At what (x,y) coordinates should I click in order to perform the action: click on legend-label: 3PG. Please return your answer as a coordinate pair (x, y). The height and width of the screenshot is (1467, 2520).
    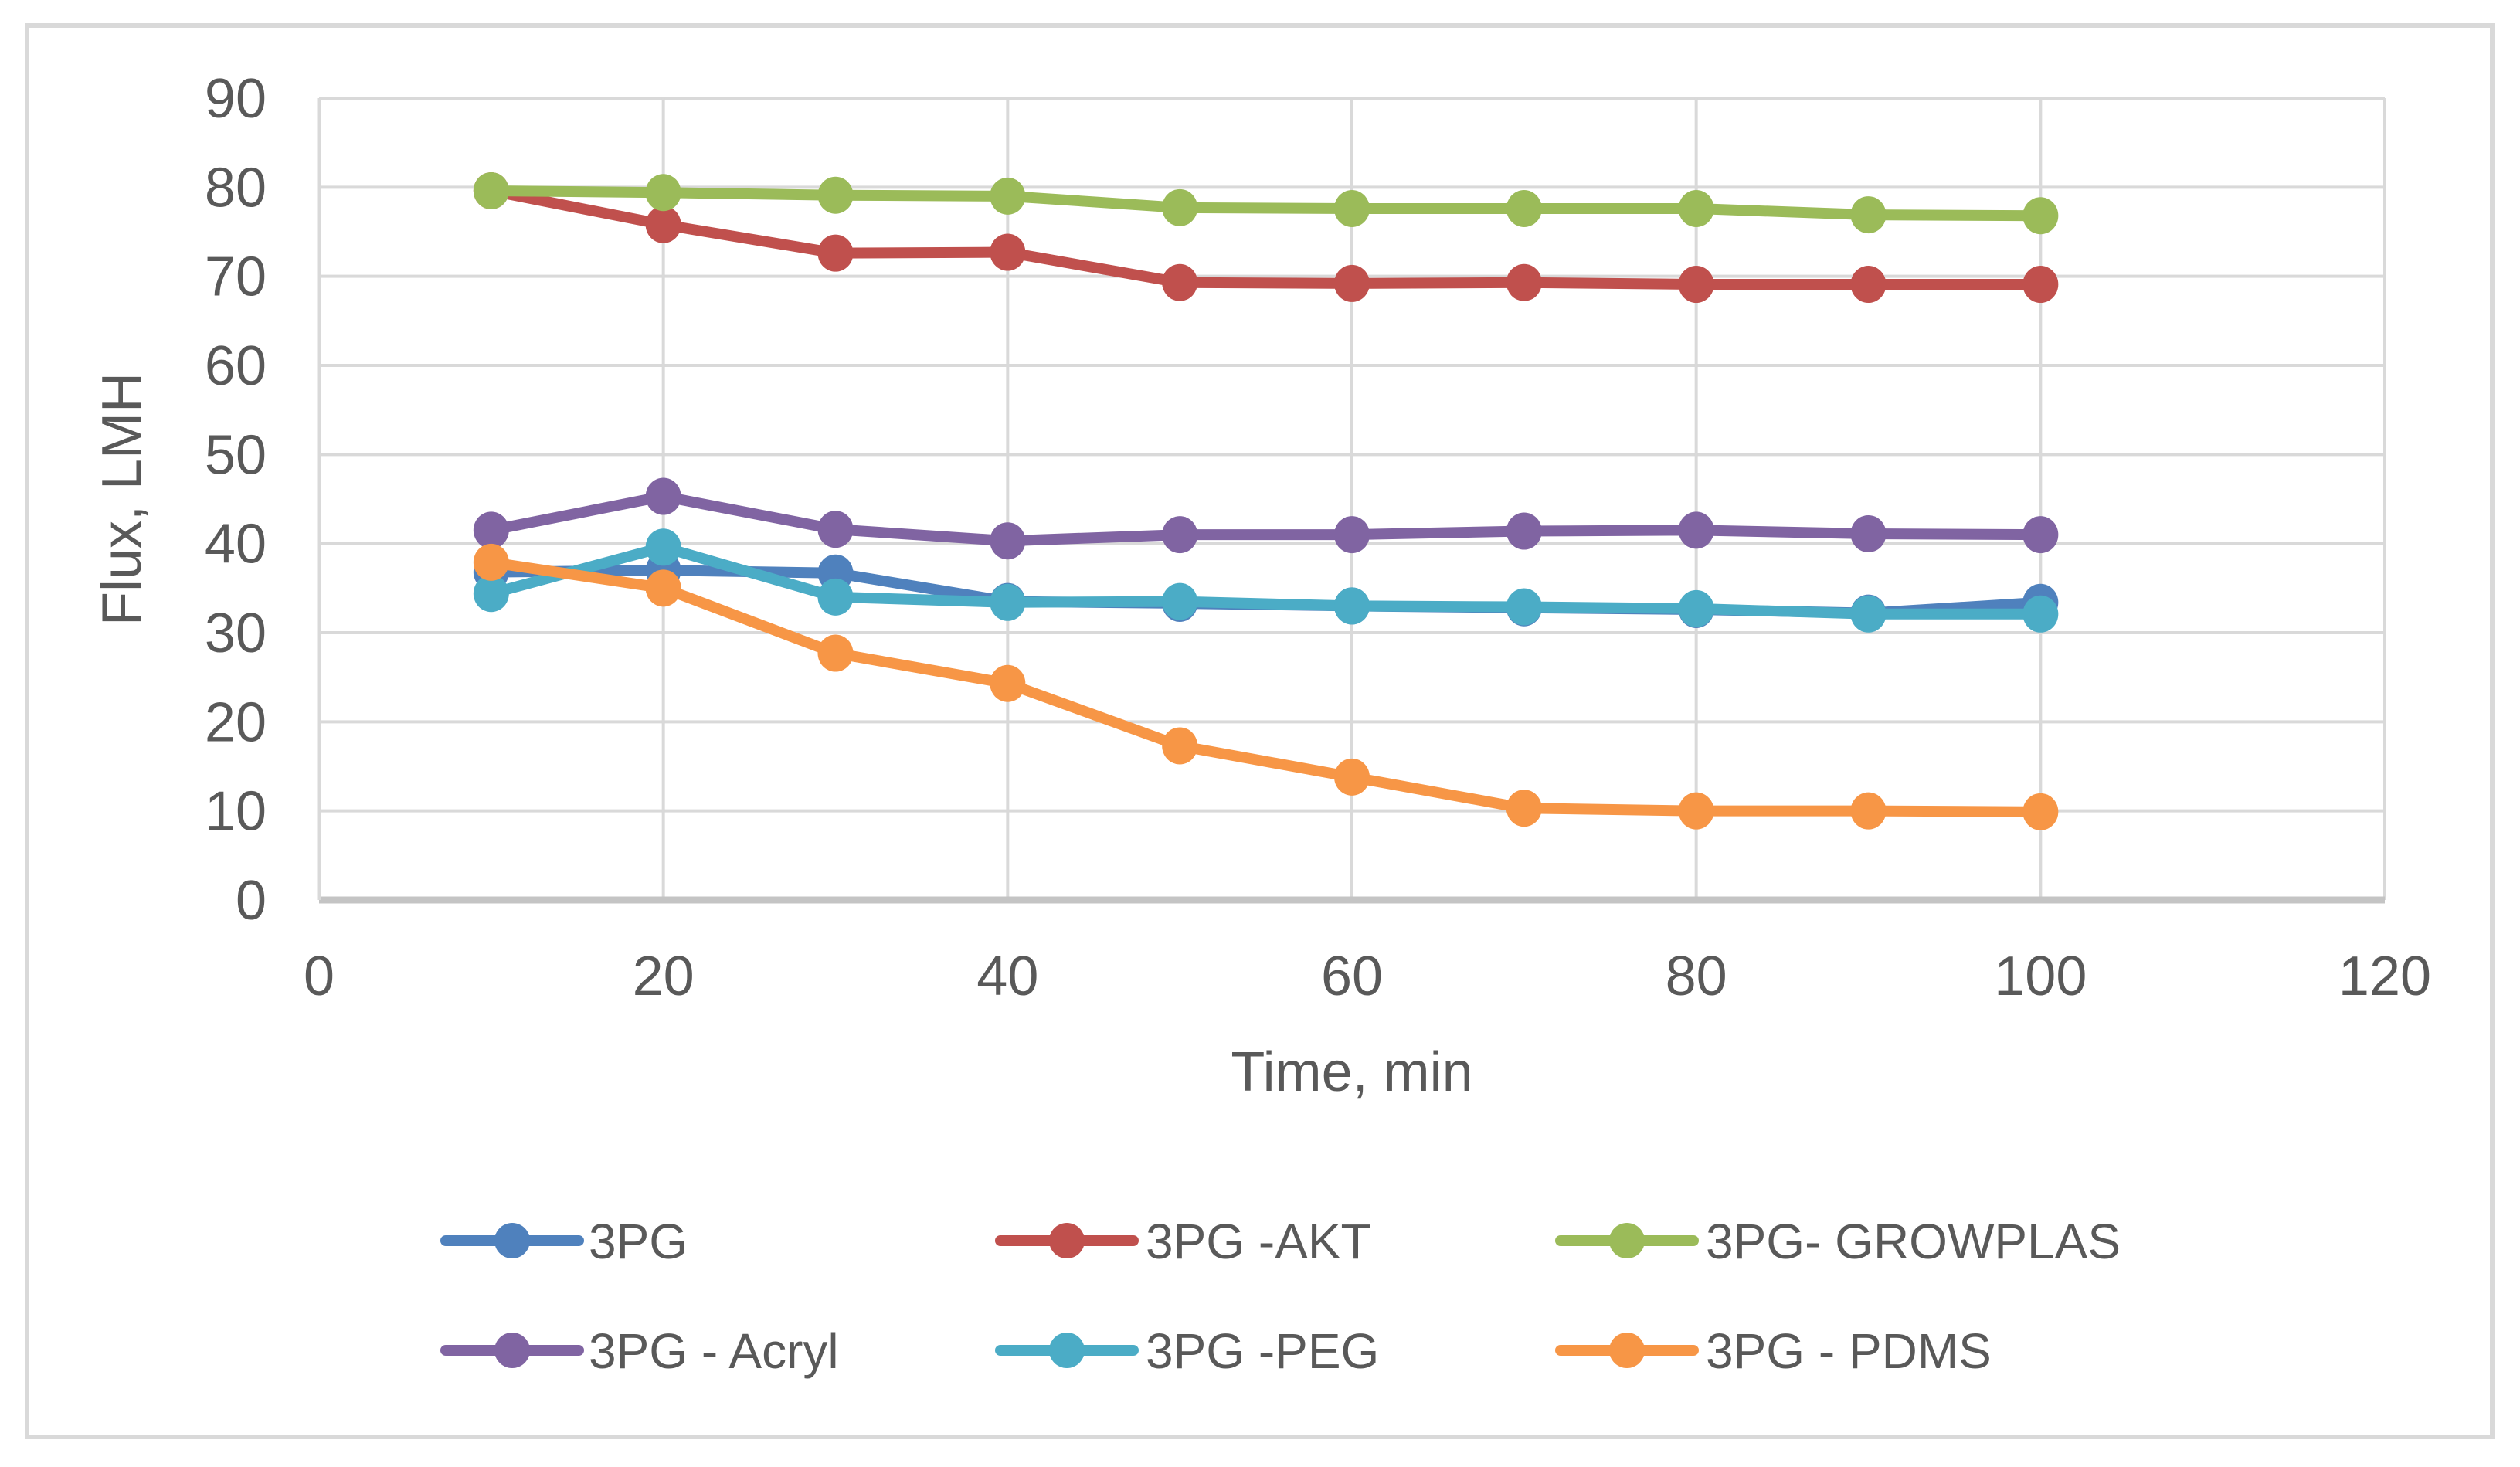
    Looking at the image, I should click on (638, 1241).